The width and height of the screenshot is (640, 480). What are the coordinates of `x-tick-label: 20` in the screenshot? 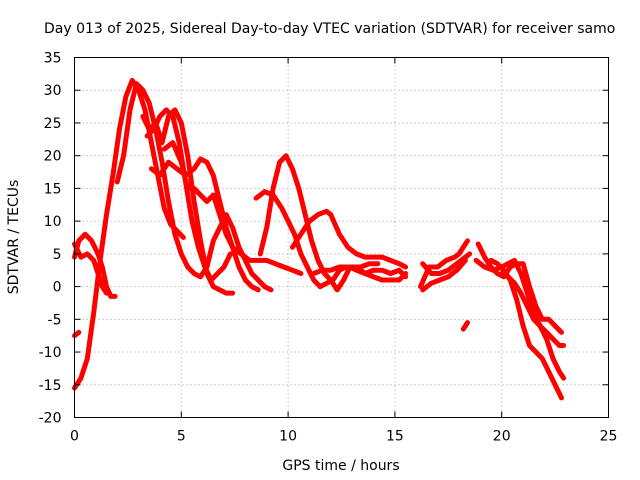 It's located at (502, 437).